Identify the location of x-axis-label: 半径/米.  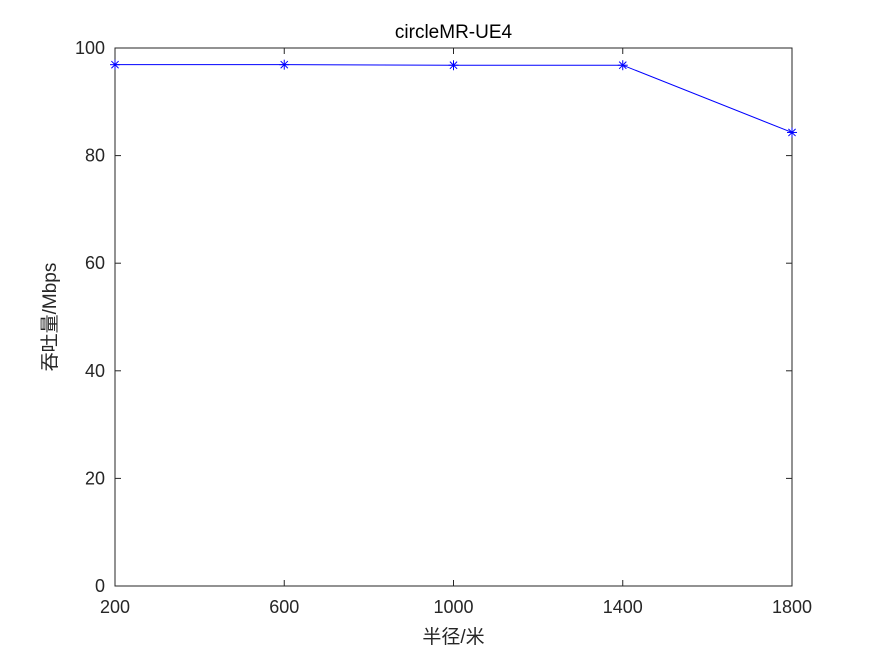
(453, 637).